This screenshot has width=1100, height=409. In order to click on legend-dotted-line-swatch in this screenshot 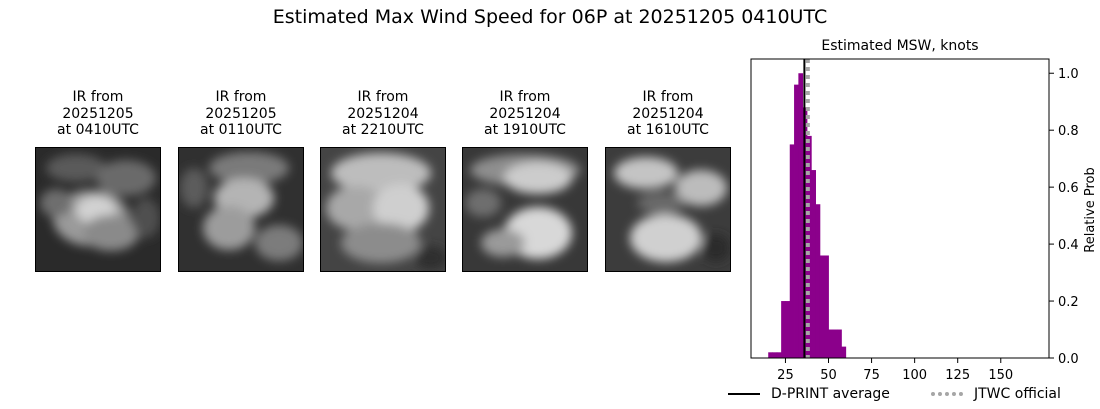, I will do `click(947, 394)`.